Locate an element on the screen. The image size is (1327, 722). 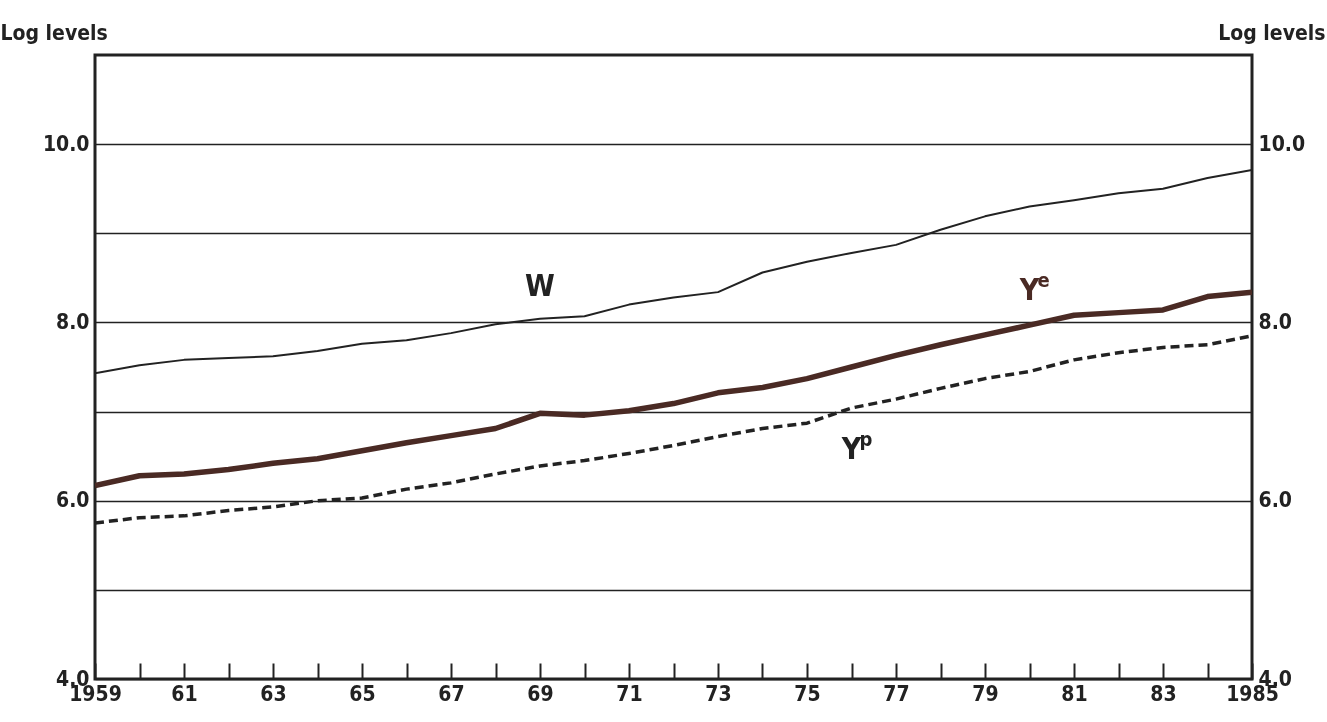
series-label: W is located at coordinates (540, 285).